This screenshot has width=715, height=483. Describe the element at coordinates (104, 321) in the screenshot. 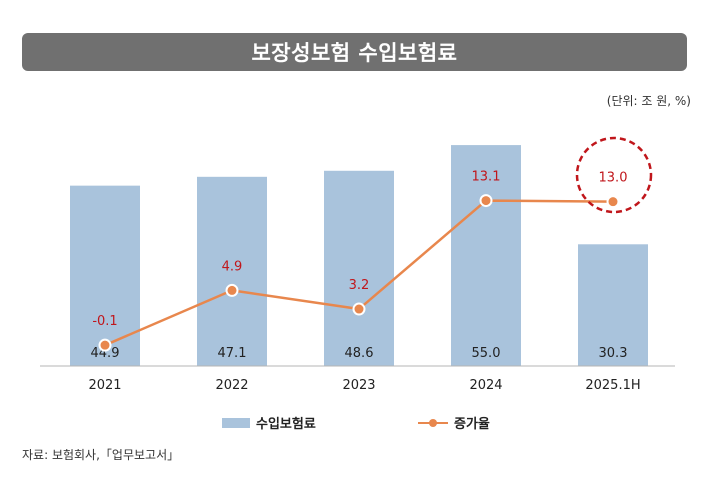

I see `growth-value-label: -0.1` at that location.